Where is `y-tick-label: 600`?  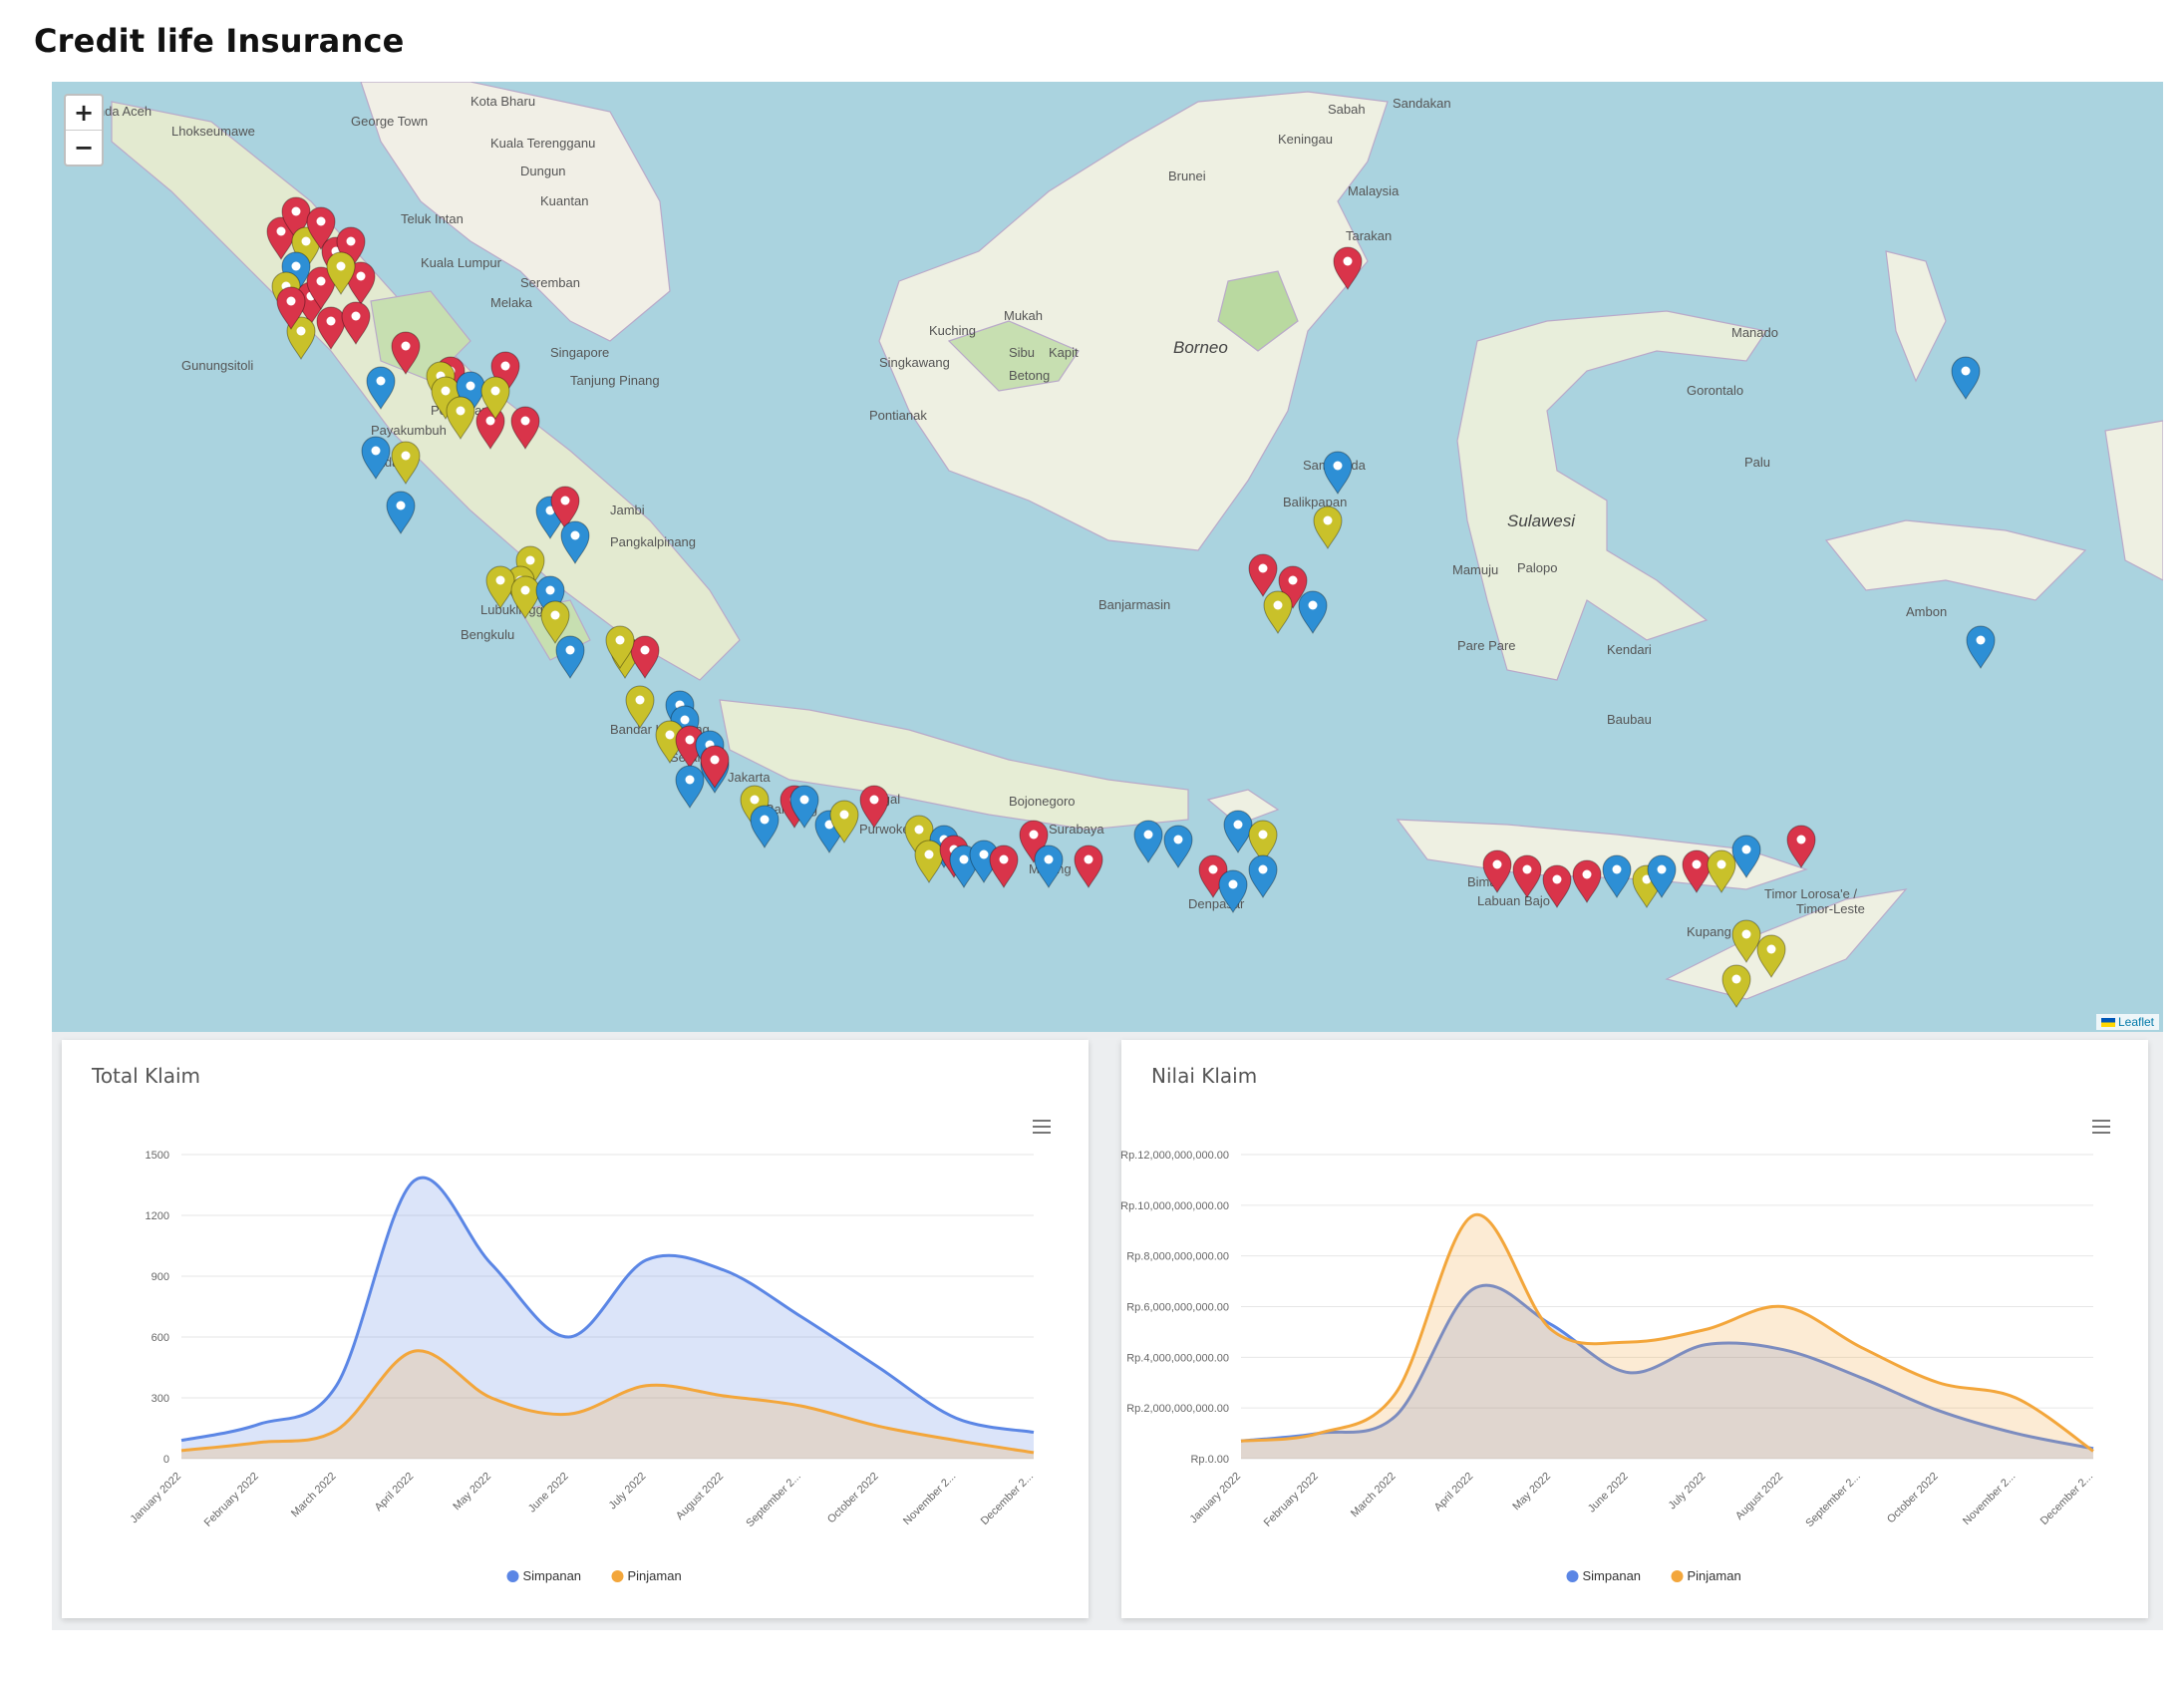 y-tick-label: 600 is located at coordinates (160, 1338).